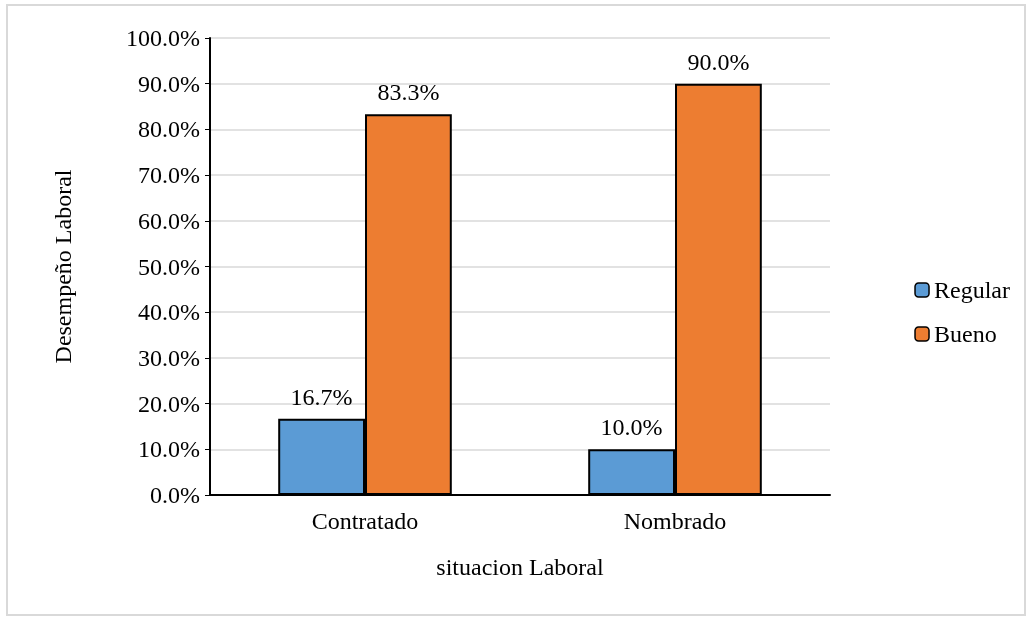  Describe the element at coordinates (169, 312) in the screenshot. I see `y-tick-label: 40.0%` at that location.